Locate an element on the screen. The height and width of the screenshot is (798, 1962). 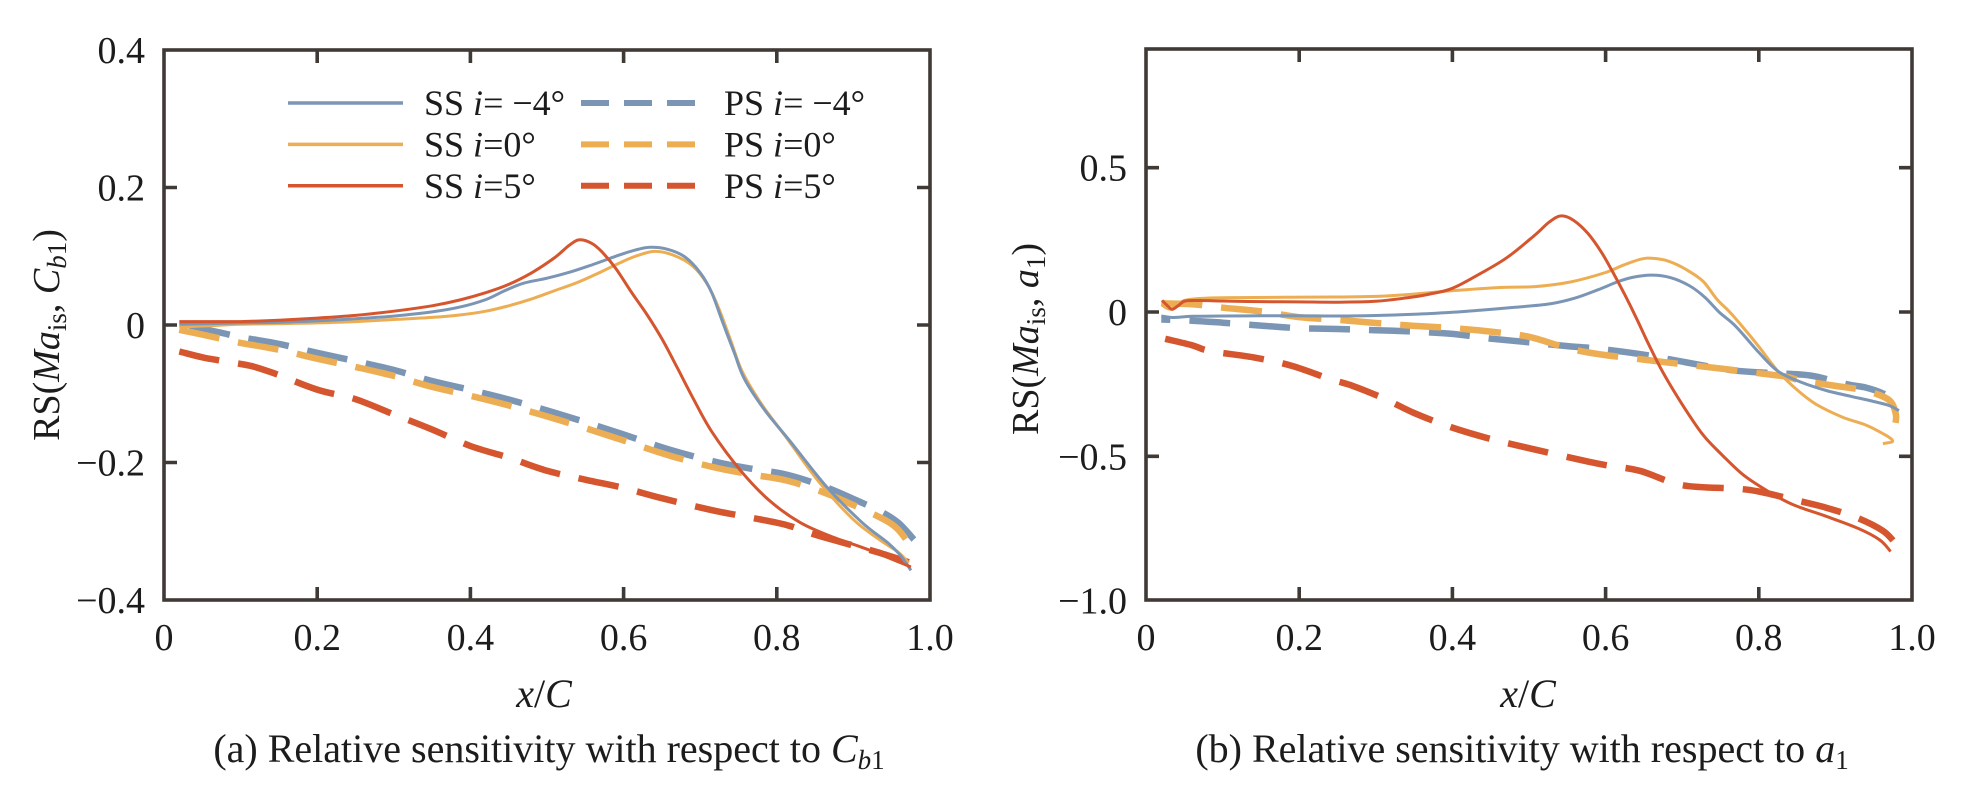
svg-text: SS i=0° is located at coordinates (480, 144).